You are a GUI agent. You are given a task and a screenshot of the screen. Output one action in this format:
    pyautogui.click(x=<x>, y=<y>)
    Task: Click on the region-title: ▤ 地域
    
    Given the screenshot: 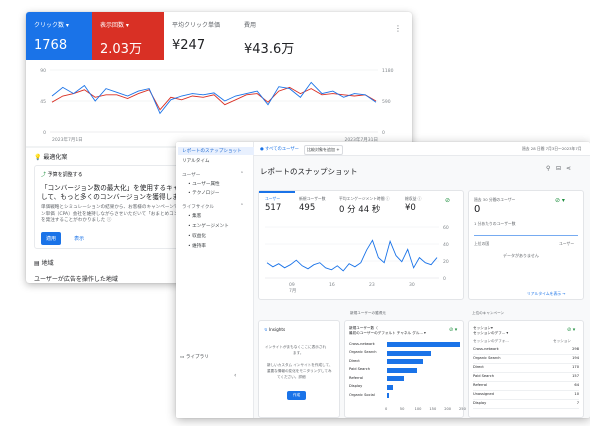 What is the action you would take?
    pyautogui.click(x=44, y=263)
    